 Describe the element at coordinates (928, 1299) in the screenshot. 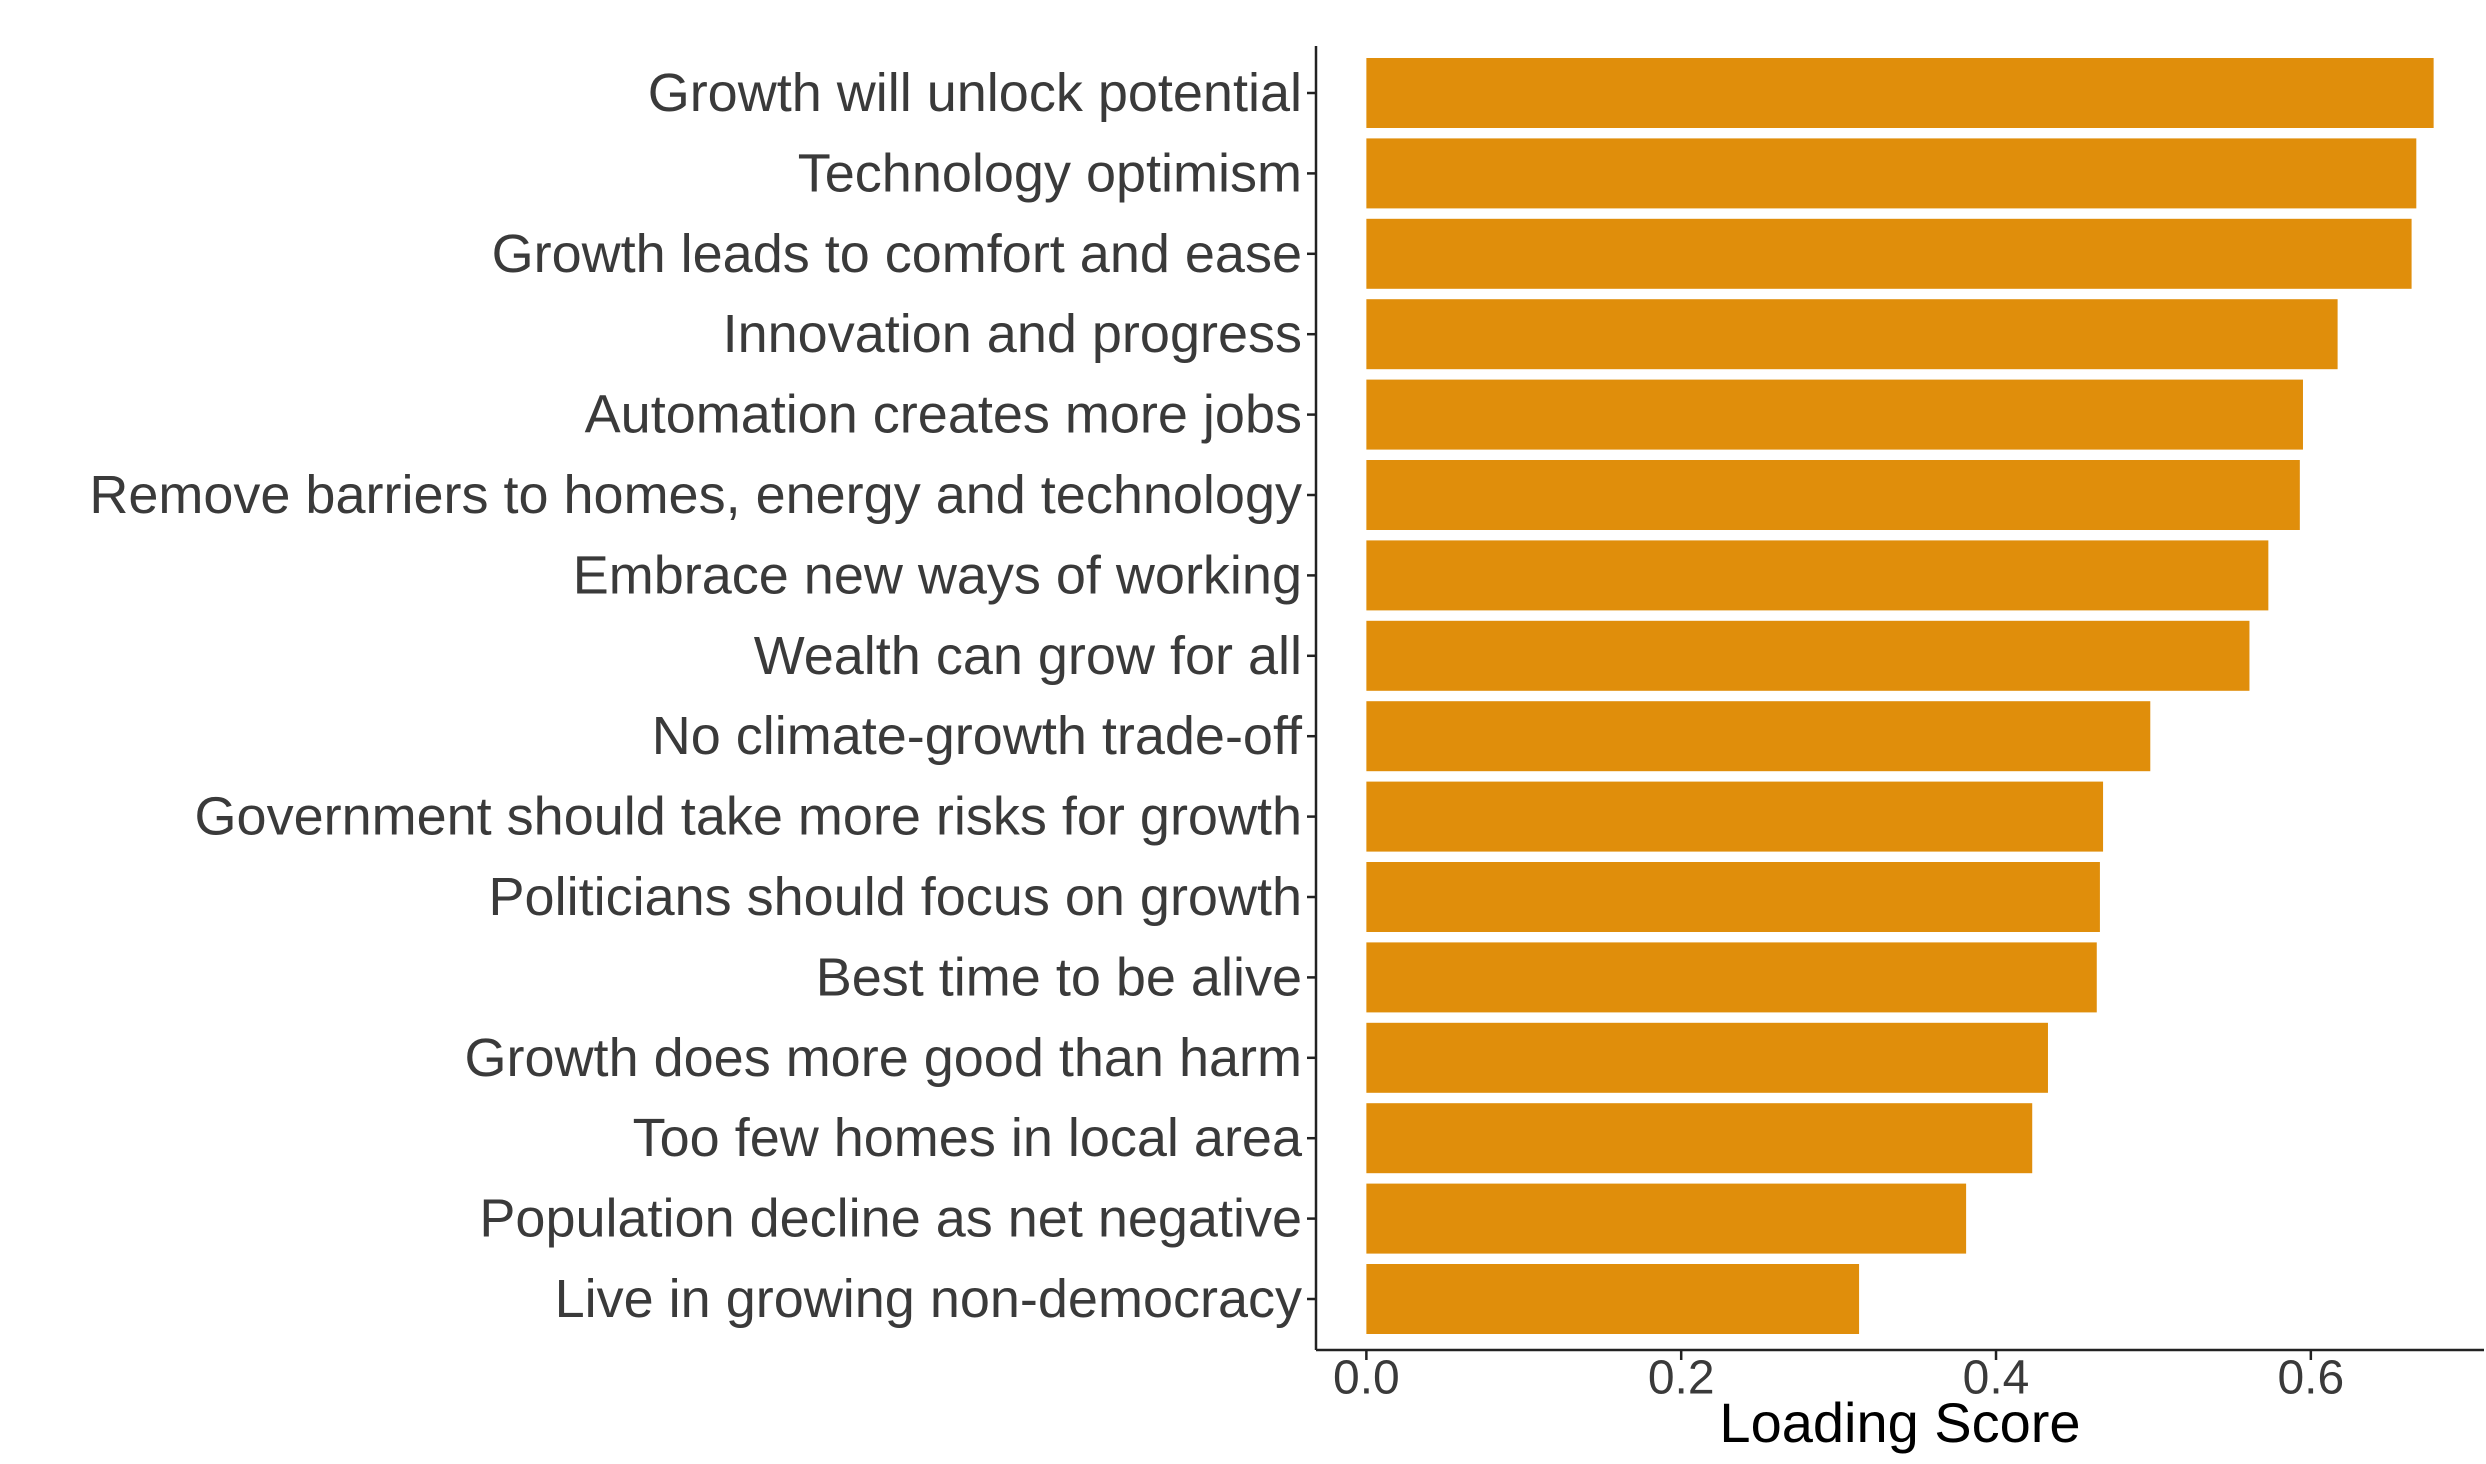

I see `category-label: Live in growing non-democracy` at that location.